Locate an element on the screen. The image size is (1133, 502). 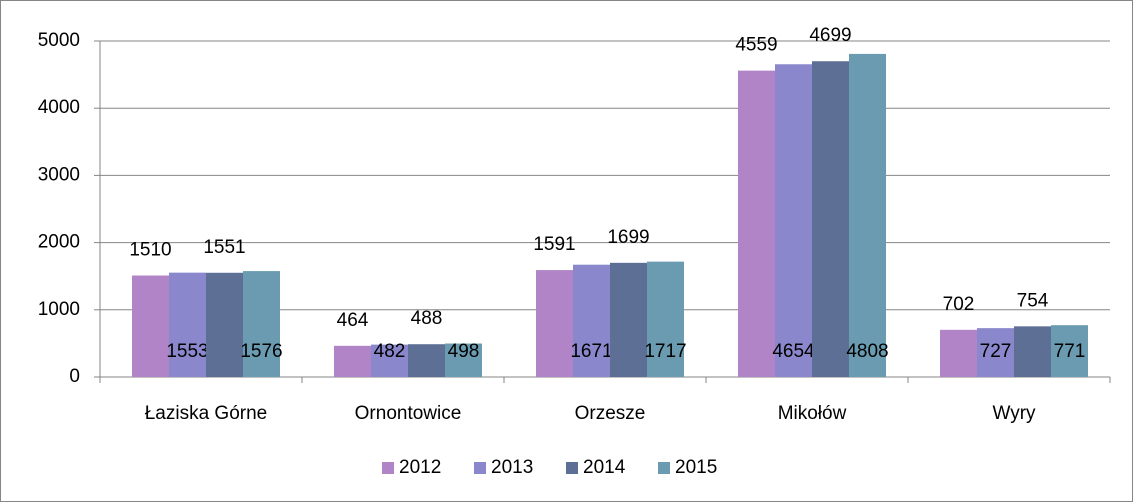
data-label: 498 is located at coordinates (464, 351).